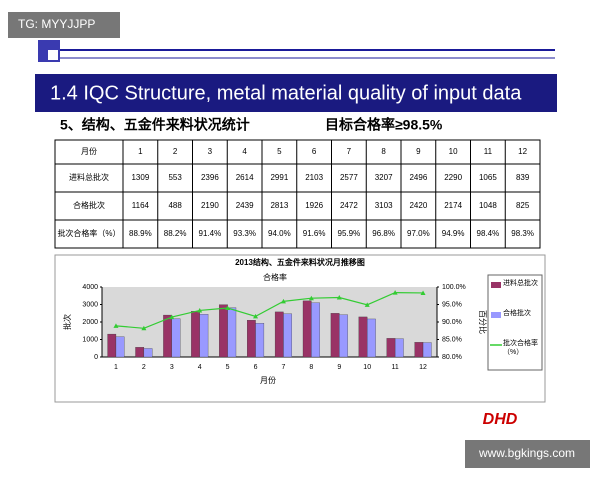 The height and width of the screenshot is (480, 600). I want to click on table-cell: 97.0%, so click(418, 233).